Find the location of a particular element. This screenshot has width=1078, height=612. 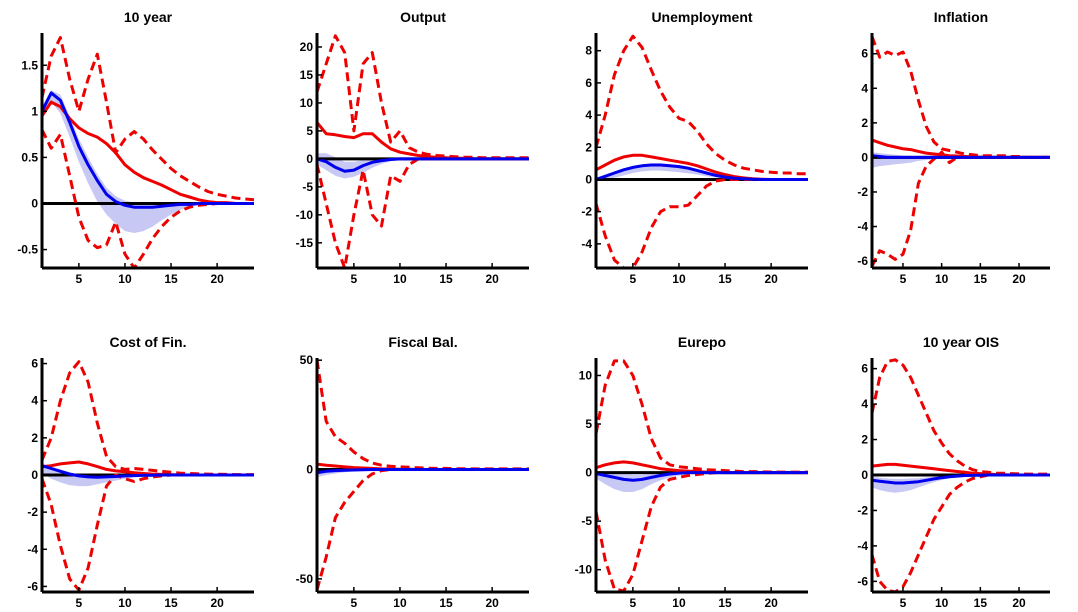

panel-title: Fiscal Bal. is located at coordinates (422, 342).